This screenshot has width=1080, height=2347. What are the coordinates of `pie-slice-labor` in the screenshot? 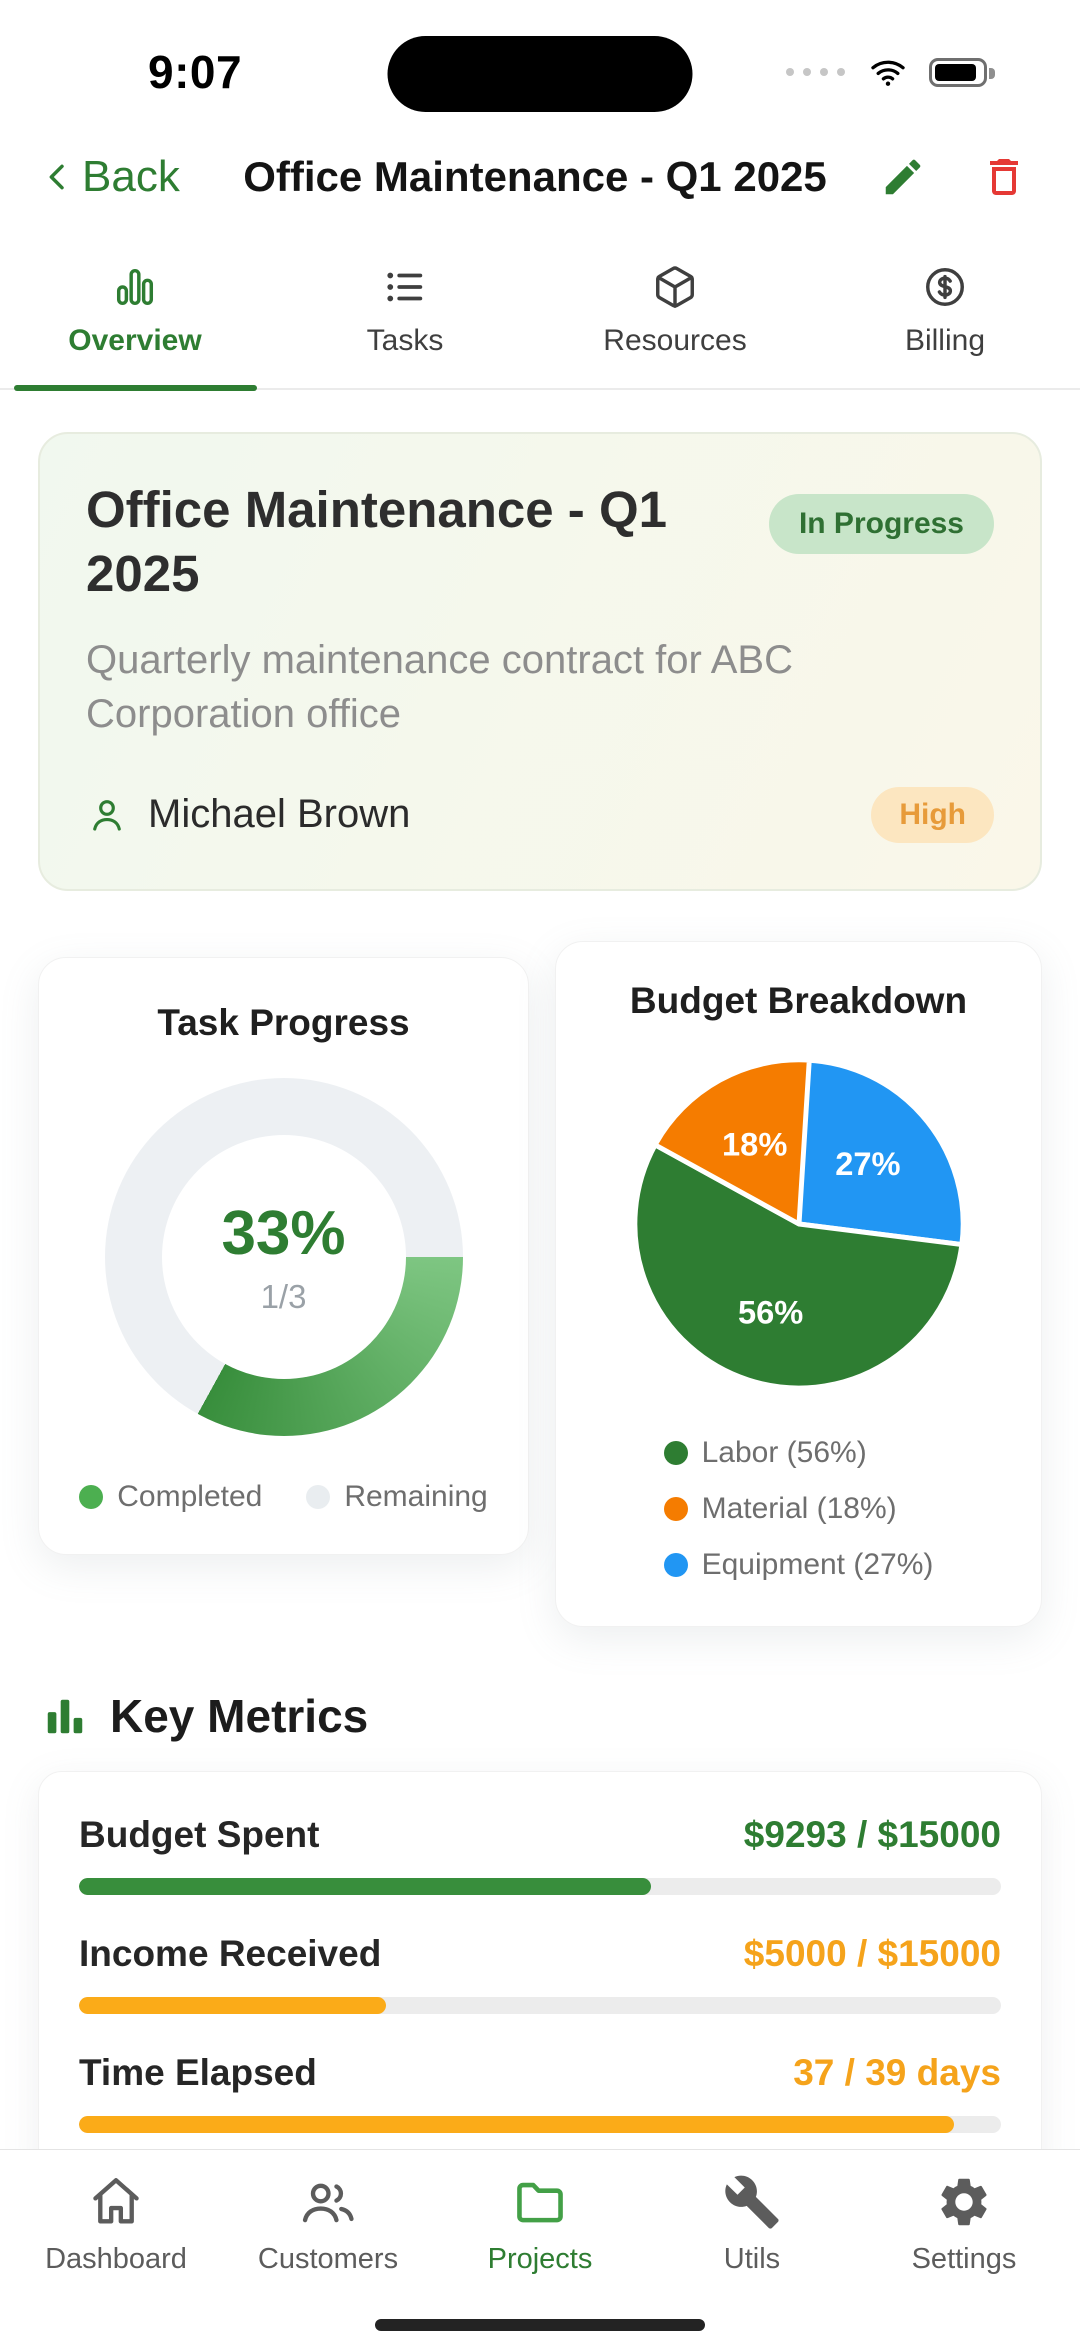 It's located at (797, 1265).